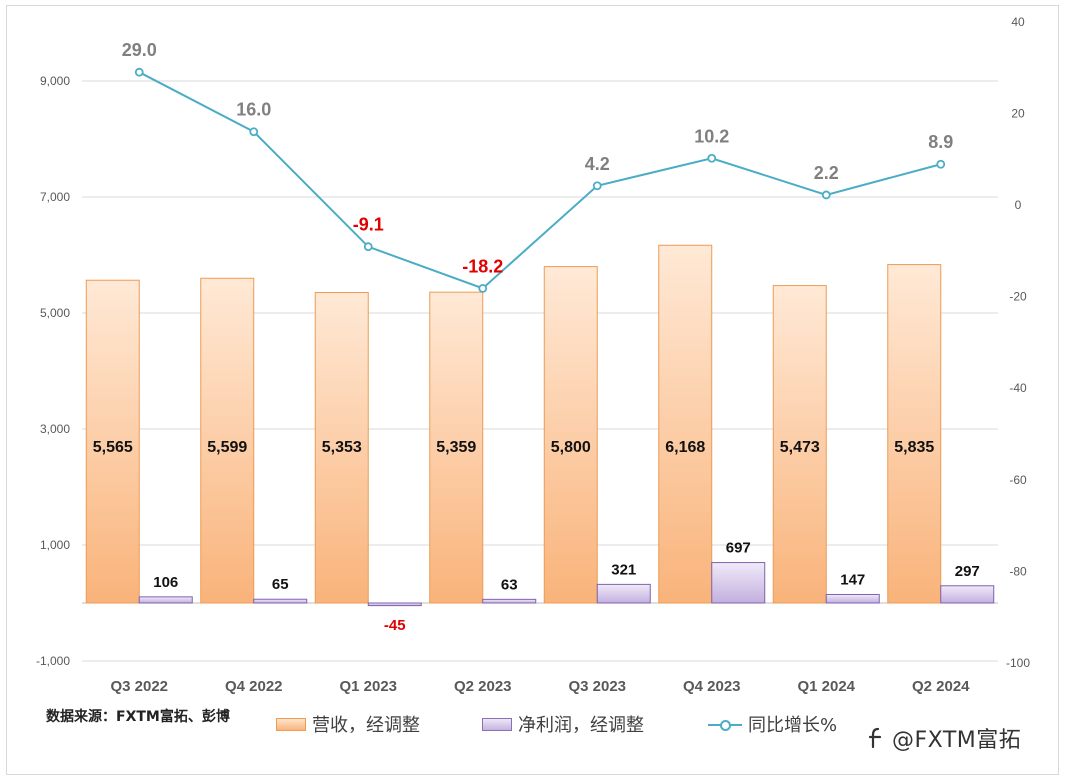 This screenshot has height=784, width=1066. Describe the element at coordinates (826, 173) in the screenshot. I see `growth-data-label: 2.2` at that location.